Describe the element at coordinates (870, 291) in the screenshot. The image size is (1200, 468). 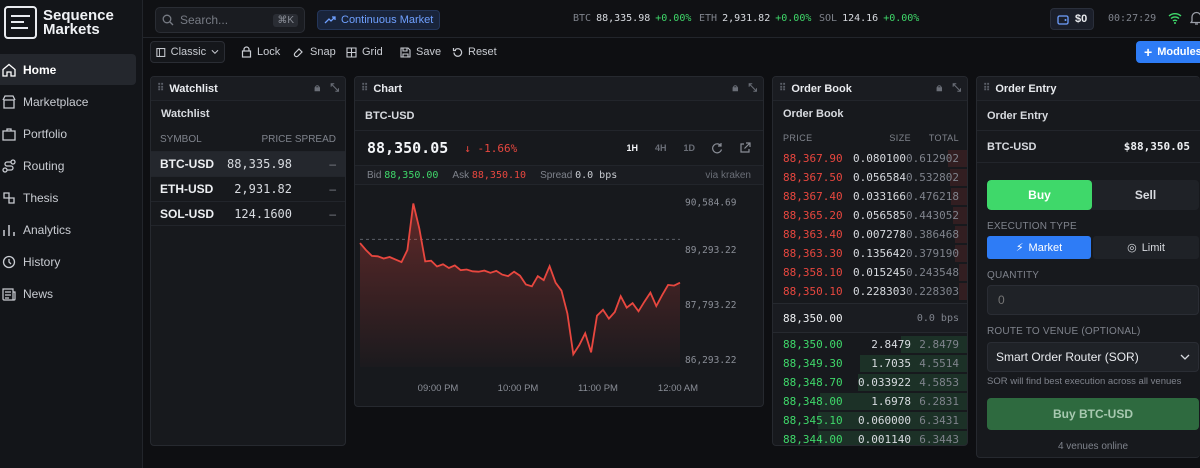
I see `ask-row: 88,350.10 0.228303 0.228303` at that location.